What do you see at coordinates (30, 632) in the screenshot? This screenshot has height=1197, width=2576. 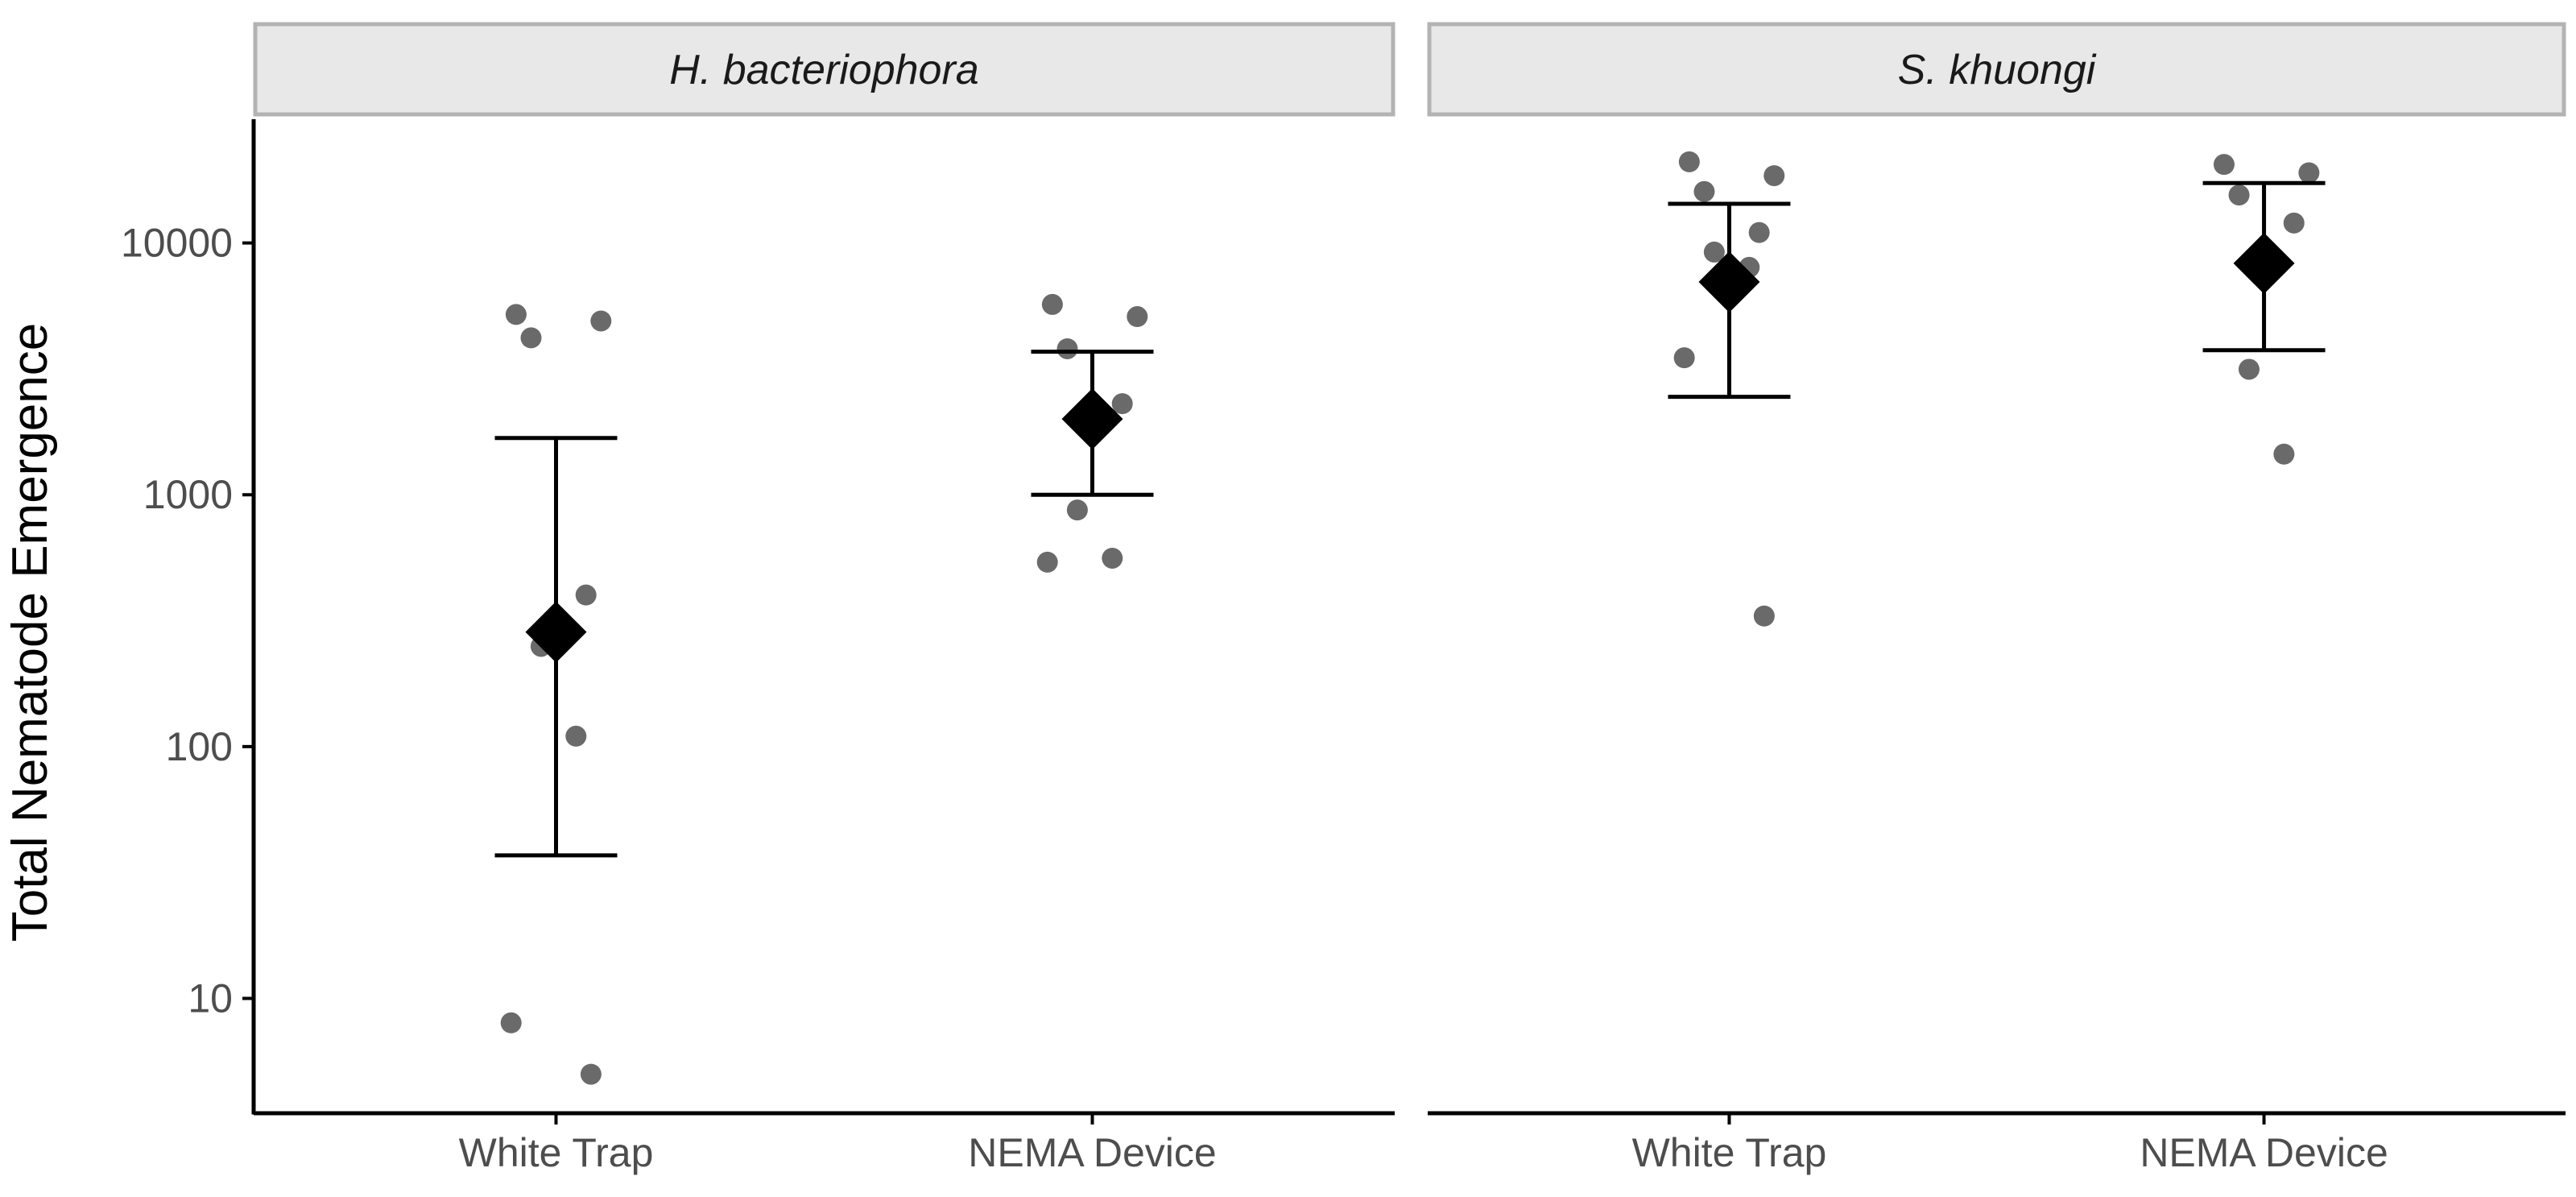 I see `y-axis-title: Total Nematode Emergence` at bounding box center [30, 632].